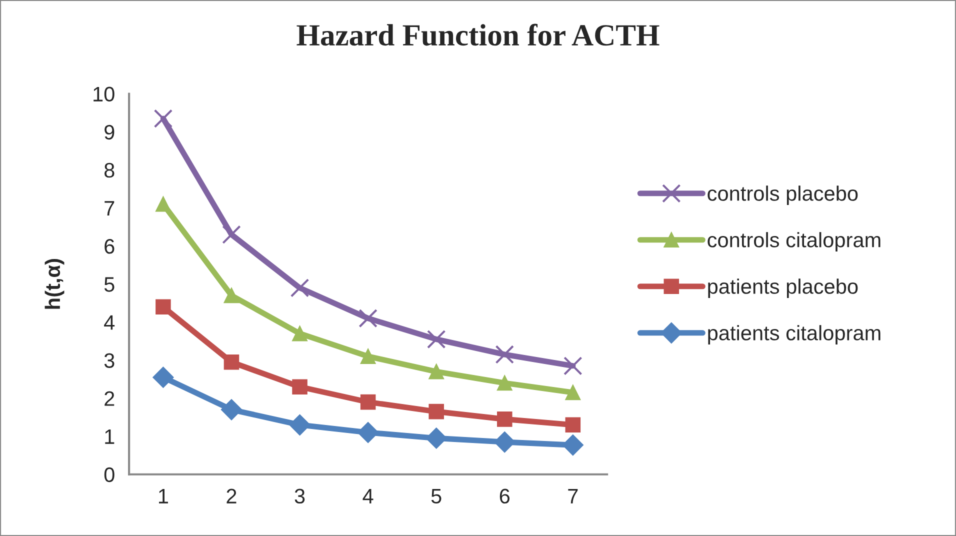 The height and width of the screenshot is (536, 956). I want to click on chart-title: Hazard Function for ACTH, so click(478, 35).